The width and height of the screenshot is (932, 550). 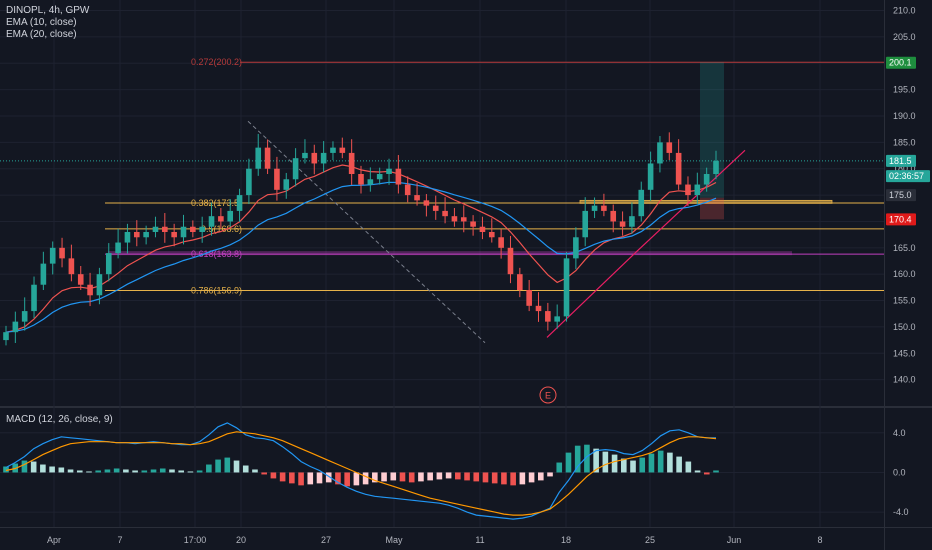 I want to click on macd-line, so click(x=360, y=471).